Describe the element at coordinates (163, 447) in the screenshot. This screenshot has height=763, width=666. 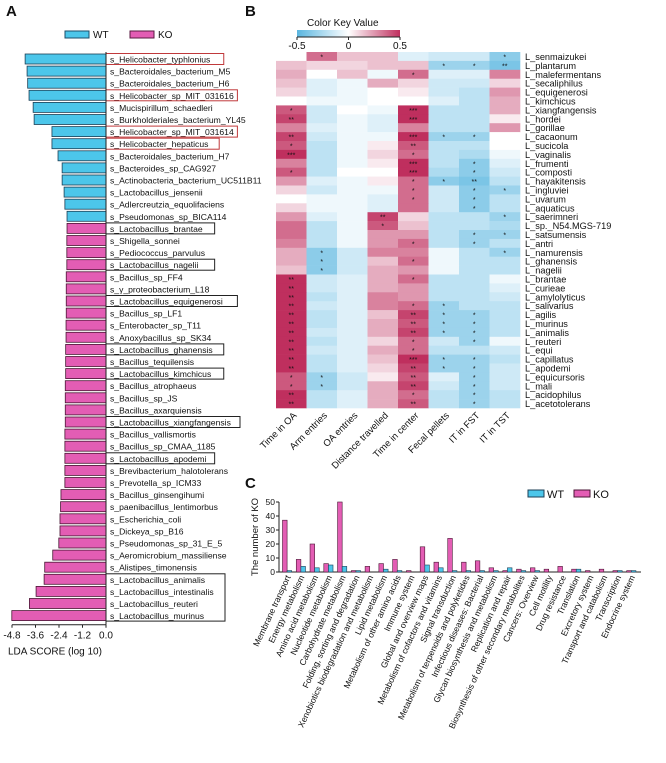
I see `lda-label: s_Bacillus_sp_CMAA_1185` at that location.